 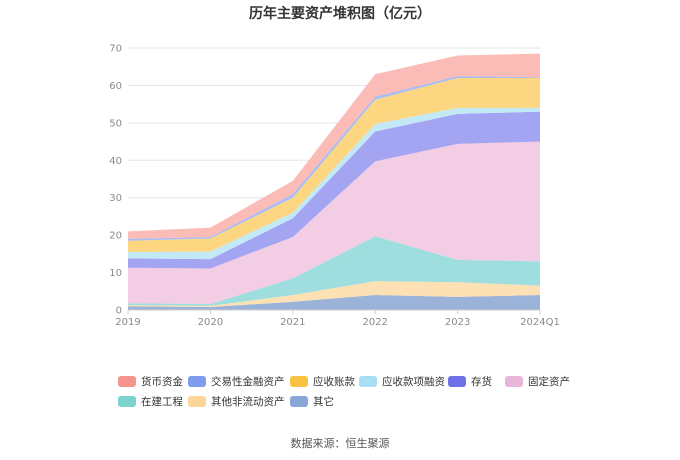 What do you see at coordinates (115, 86) in the screenshot?
I see `y-tick-label: 60` at bounding box center [115, 86].